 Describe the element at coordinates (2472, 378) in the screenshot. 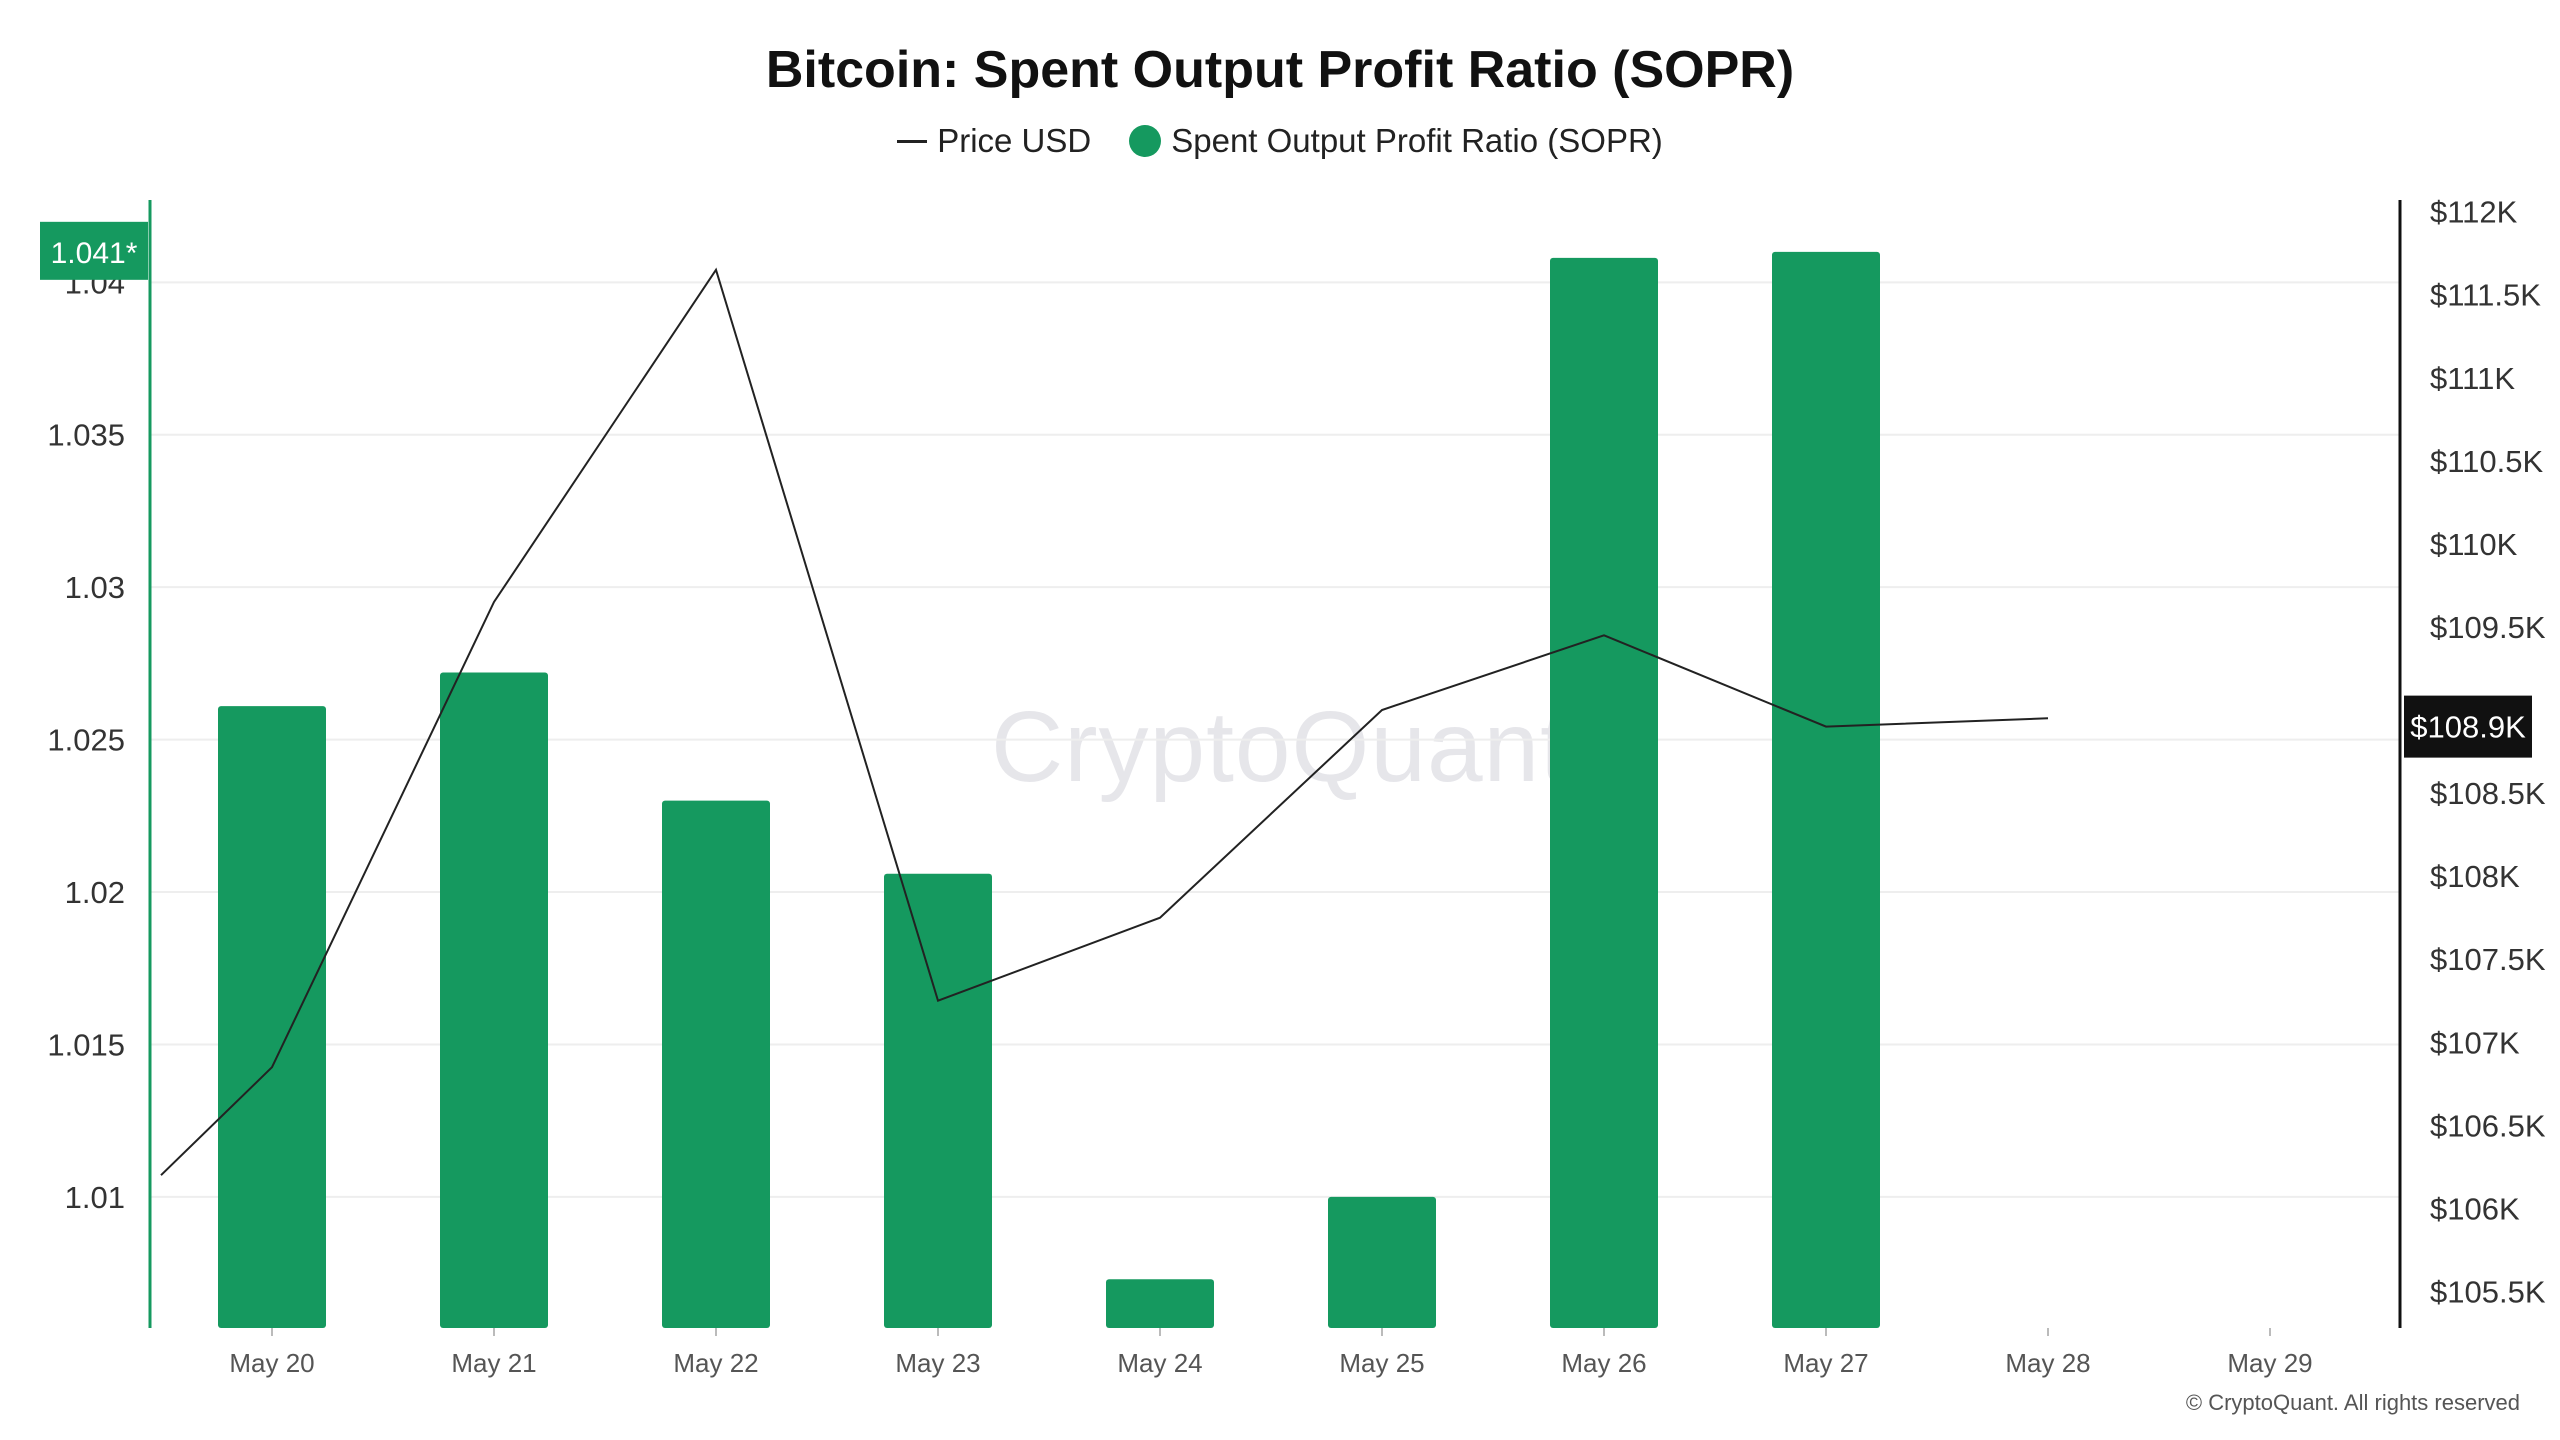

I see `right-tick-label: $111K` at that location.